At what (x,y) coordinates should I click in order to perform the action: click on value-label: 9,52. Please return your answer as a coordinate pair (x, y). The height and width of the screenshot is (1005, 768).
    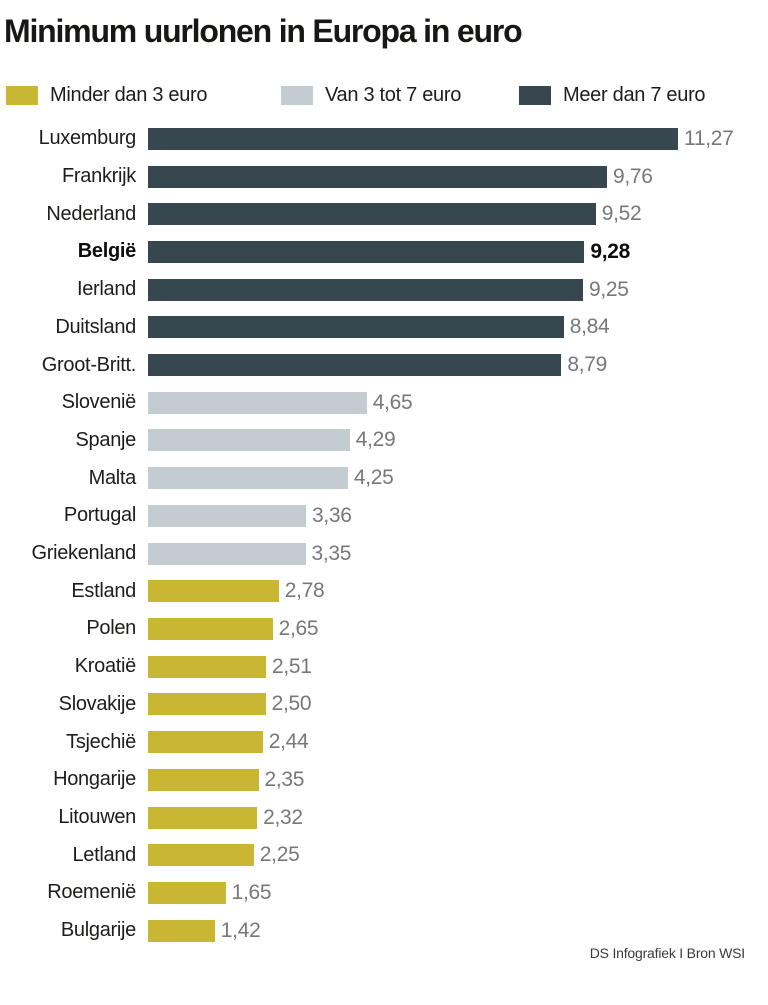
    Looking at the image, I should click on (621, 214).